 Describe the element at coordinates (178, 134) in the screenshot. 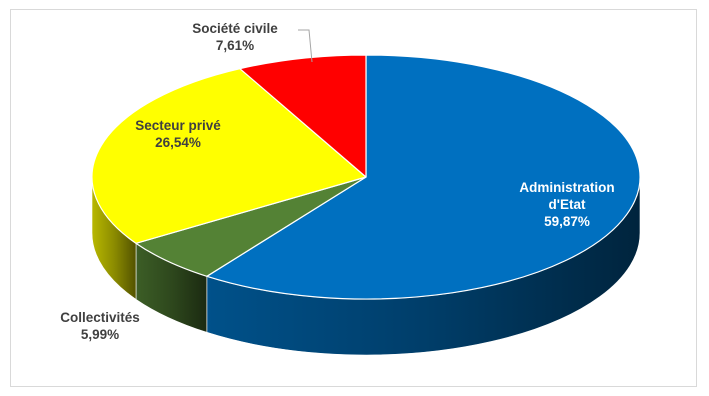

I see `data-label-2: Secteur privé 26,54%` at that location.